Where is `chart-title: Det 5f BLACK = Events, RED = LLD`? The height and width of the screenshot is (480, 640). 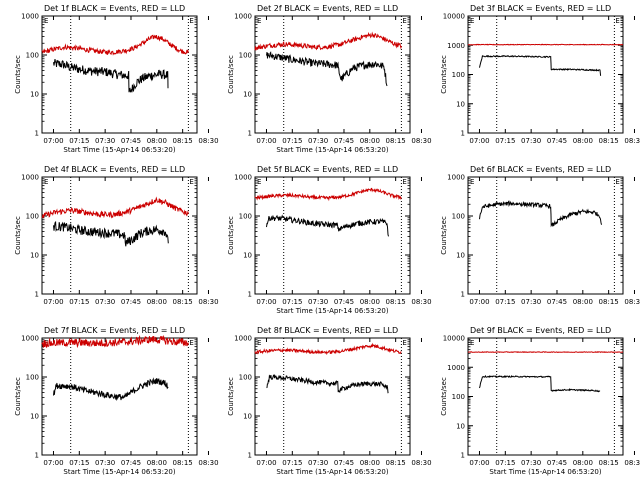
chart-title: Det 5f BLACK = Events, RED = LLD is located at coordinates (327, 169).